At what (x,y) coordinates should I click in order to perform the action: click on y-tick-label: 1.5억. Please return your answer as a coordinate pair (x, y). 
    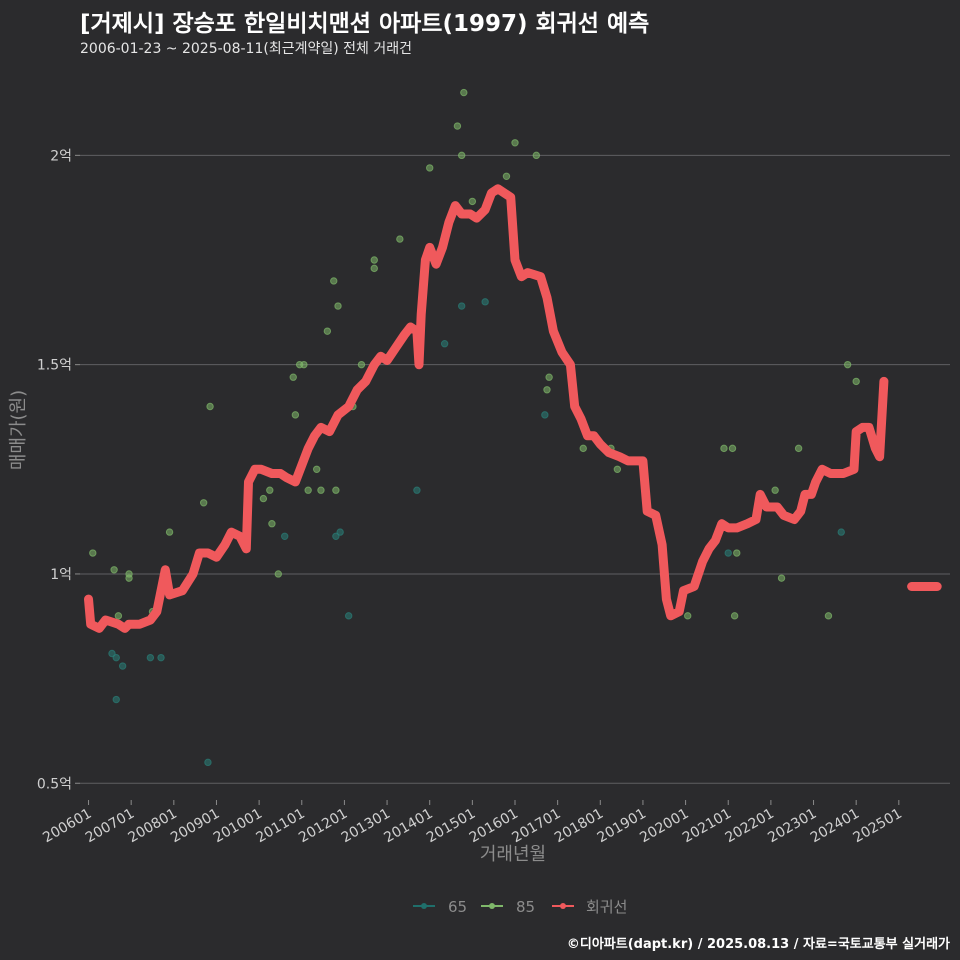
    Looking at the image, I should click on (54, 366).